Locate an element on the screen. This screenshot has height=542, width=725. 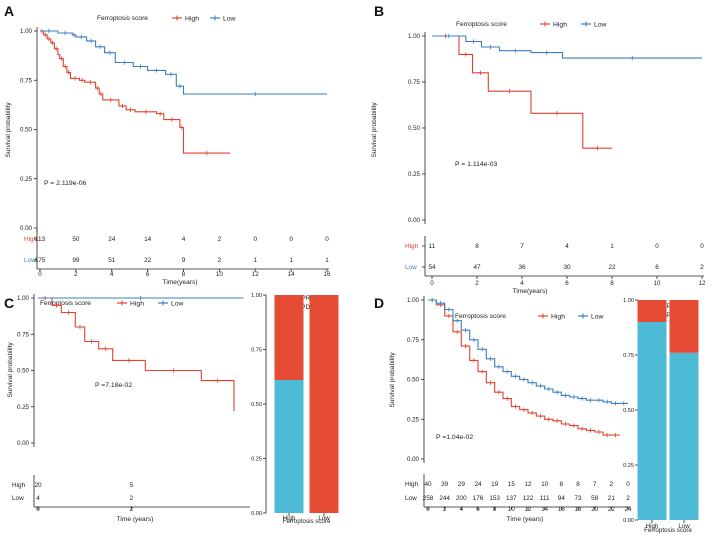
bar-y-tick-label: 0.75 is located at coordinates (256, 351).